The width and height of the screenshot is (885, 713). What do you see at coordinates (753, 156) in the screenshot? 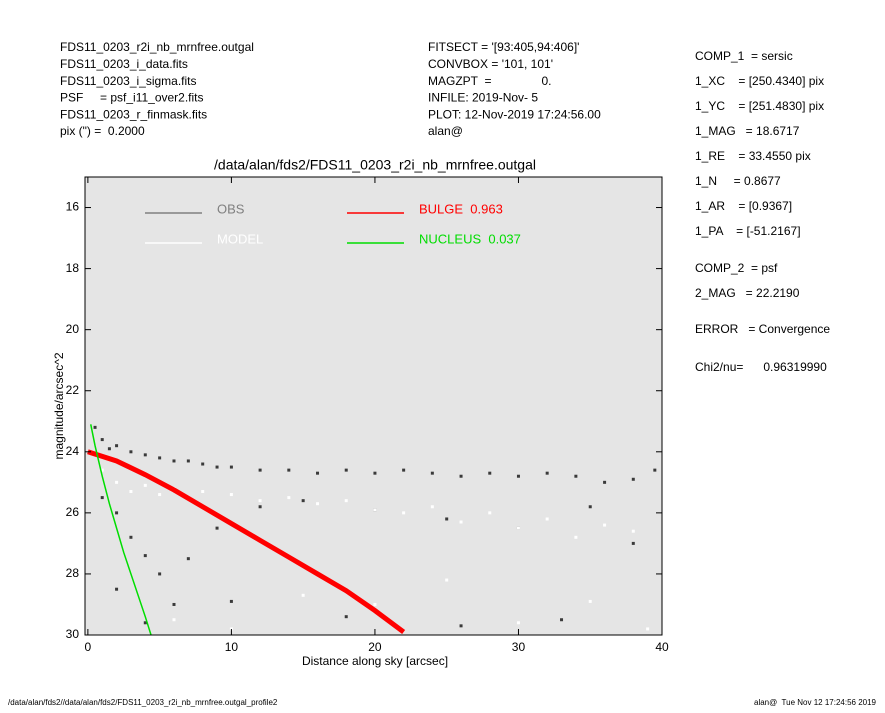
I see `fit-parameter: 1_RE = 33.4550 pix` at bounding box center [753, 156].